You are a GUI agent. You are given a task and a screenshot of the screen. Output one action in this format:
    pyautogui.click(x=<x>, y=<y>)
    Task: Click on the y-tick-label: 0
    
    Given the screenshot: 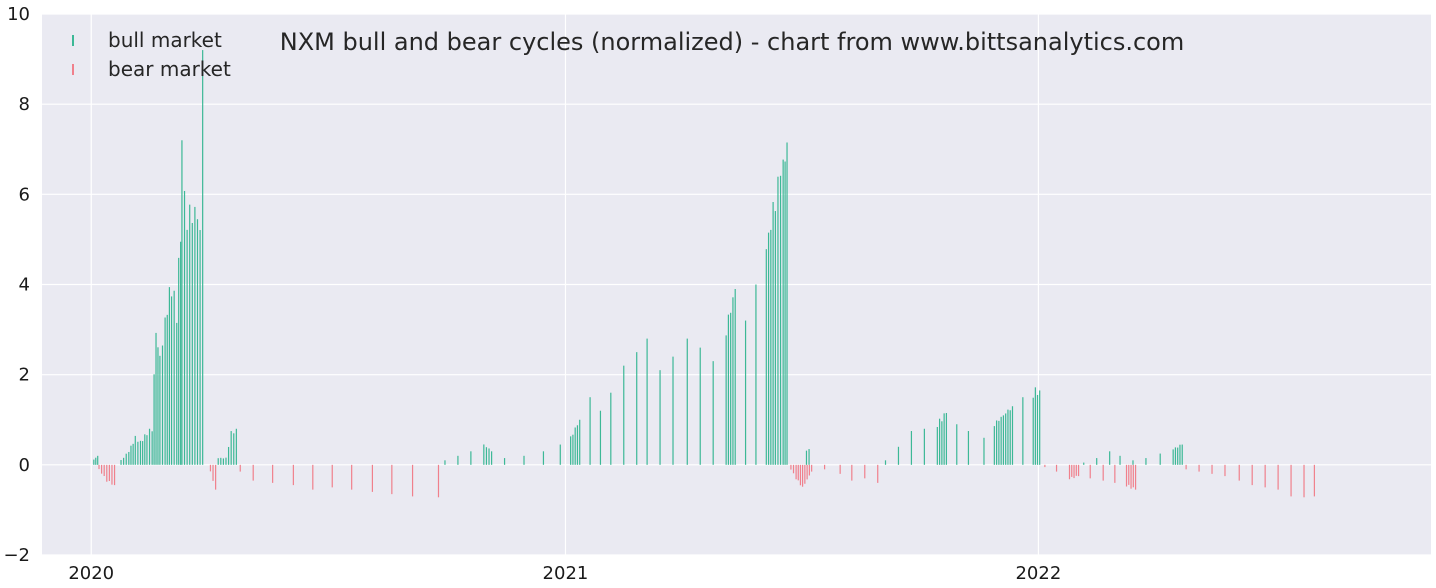 What is the action you would take?
    pyautogui.click(x=24, y=465)
    